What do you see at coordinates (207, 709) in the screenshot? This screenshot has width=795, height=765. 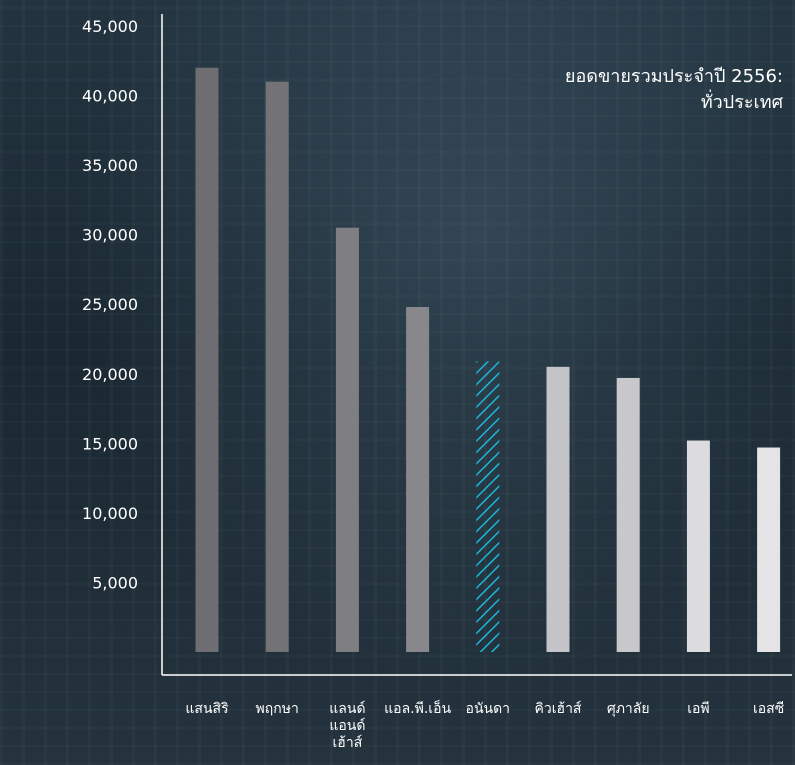 I see `x-tick-label: แสนสิริ` at bounding box center [207, 709].